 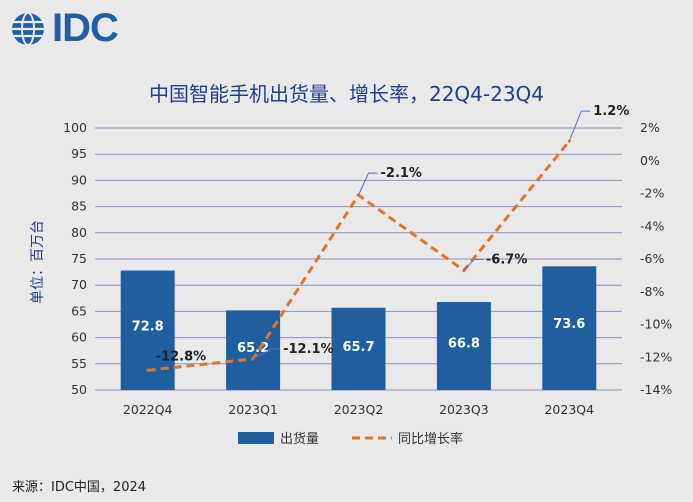 I want to click on y-tick-label: 95, so click(x=79, y=153).